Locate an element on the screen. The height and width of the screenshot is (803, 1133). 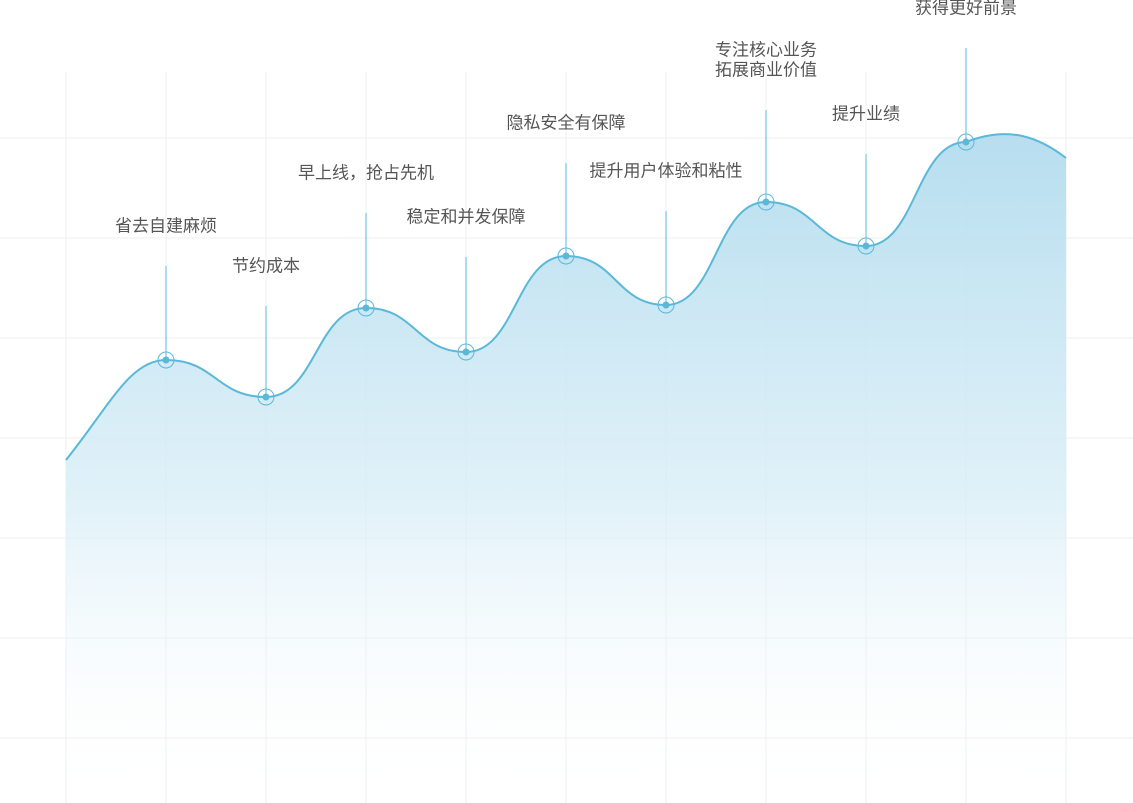
milestone-label: 获得更好前景 is located at coordinates (966, 8).